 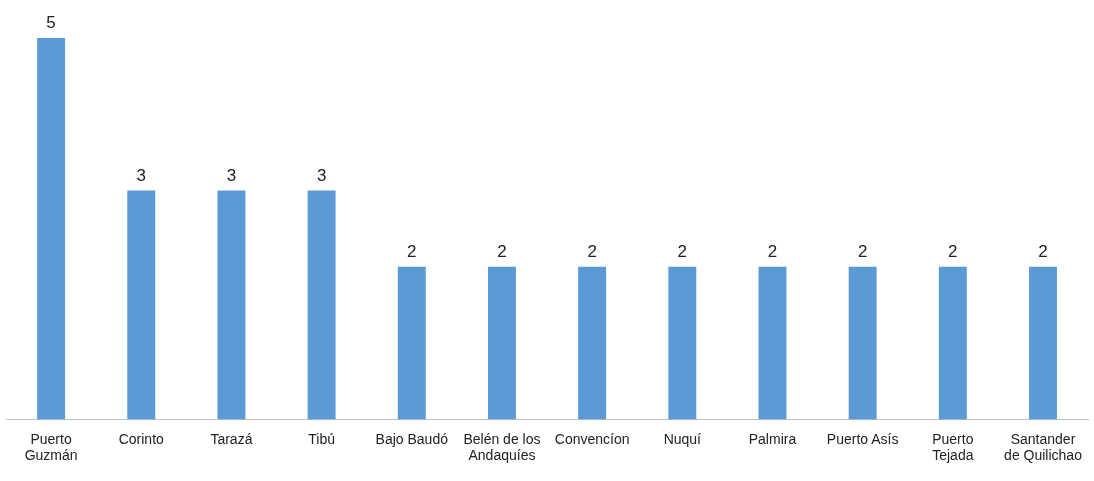 I want to click on x-tick-label: Puerto Asís, so click(x=862, y=438).